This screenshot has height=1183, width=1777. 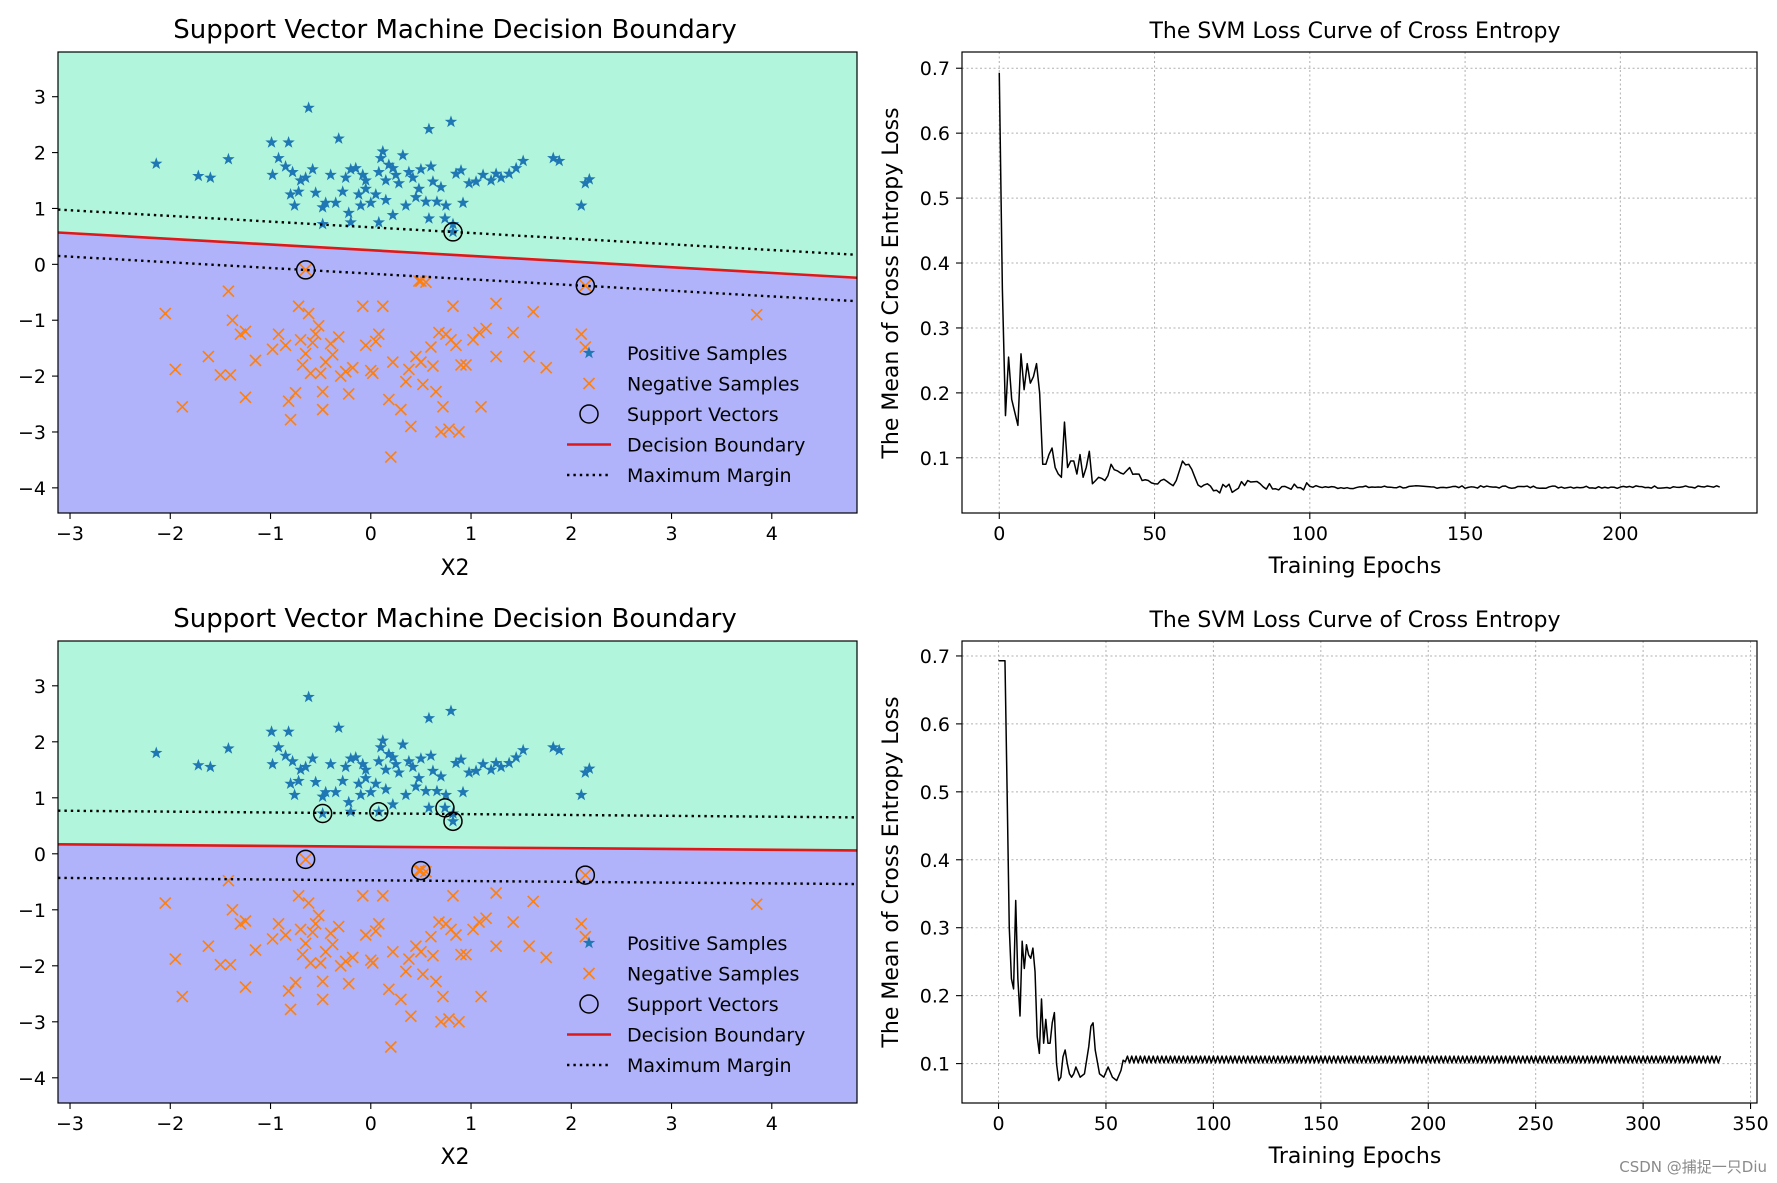 I want to click on decision-boundary-line, so click(x=457, y=255).